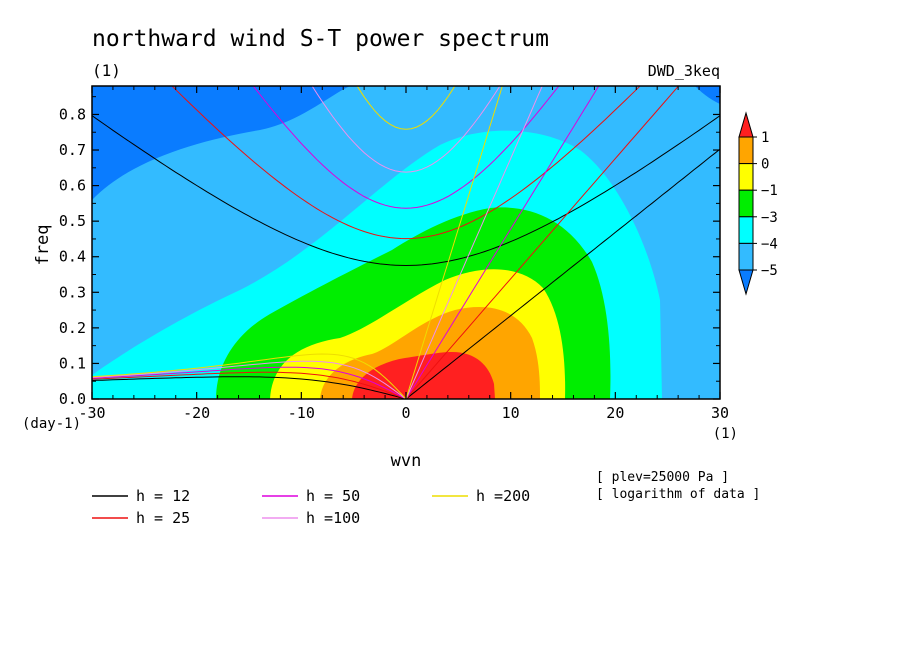 This screenshot has width=904, height=654. What do you see at coordinates (503, 496) in the screenshot?
I see `legend-label: h =200` at bounding box center [503, 496].